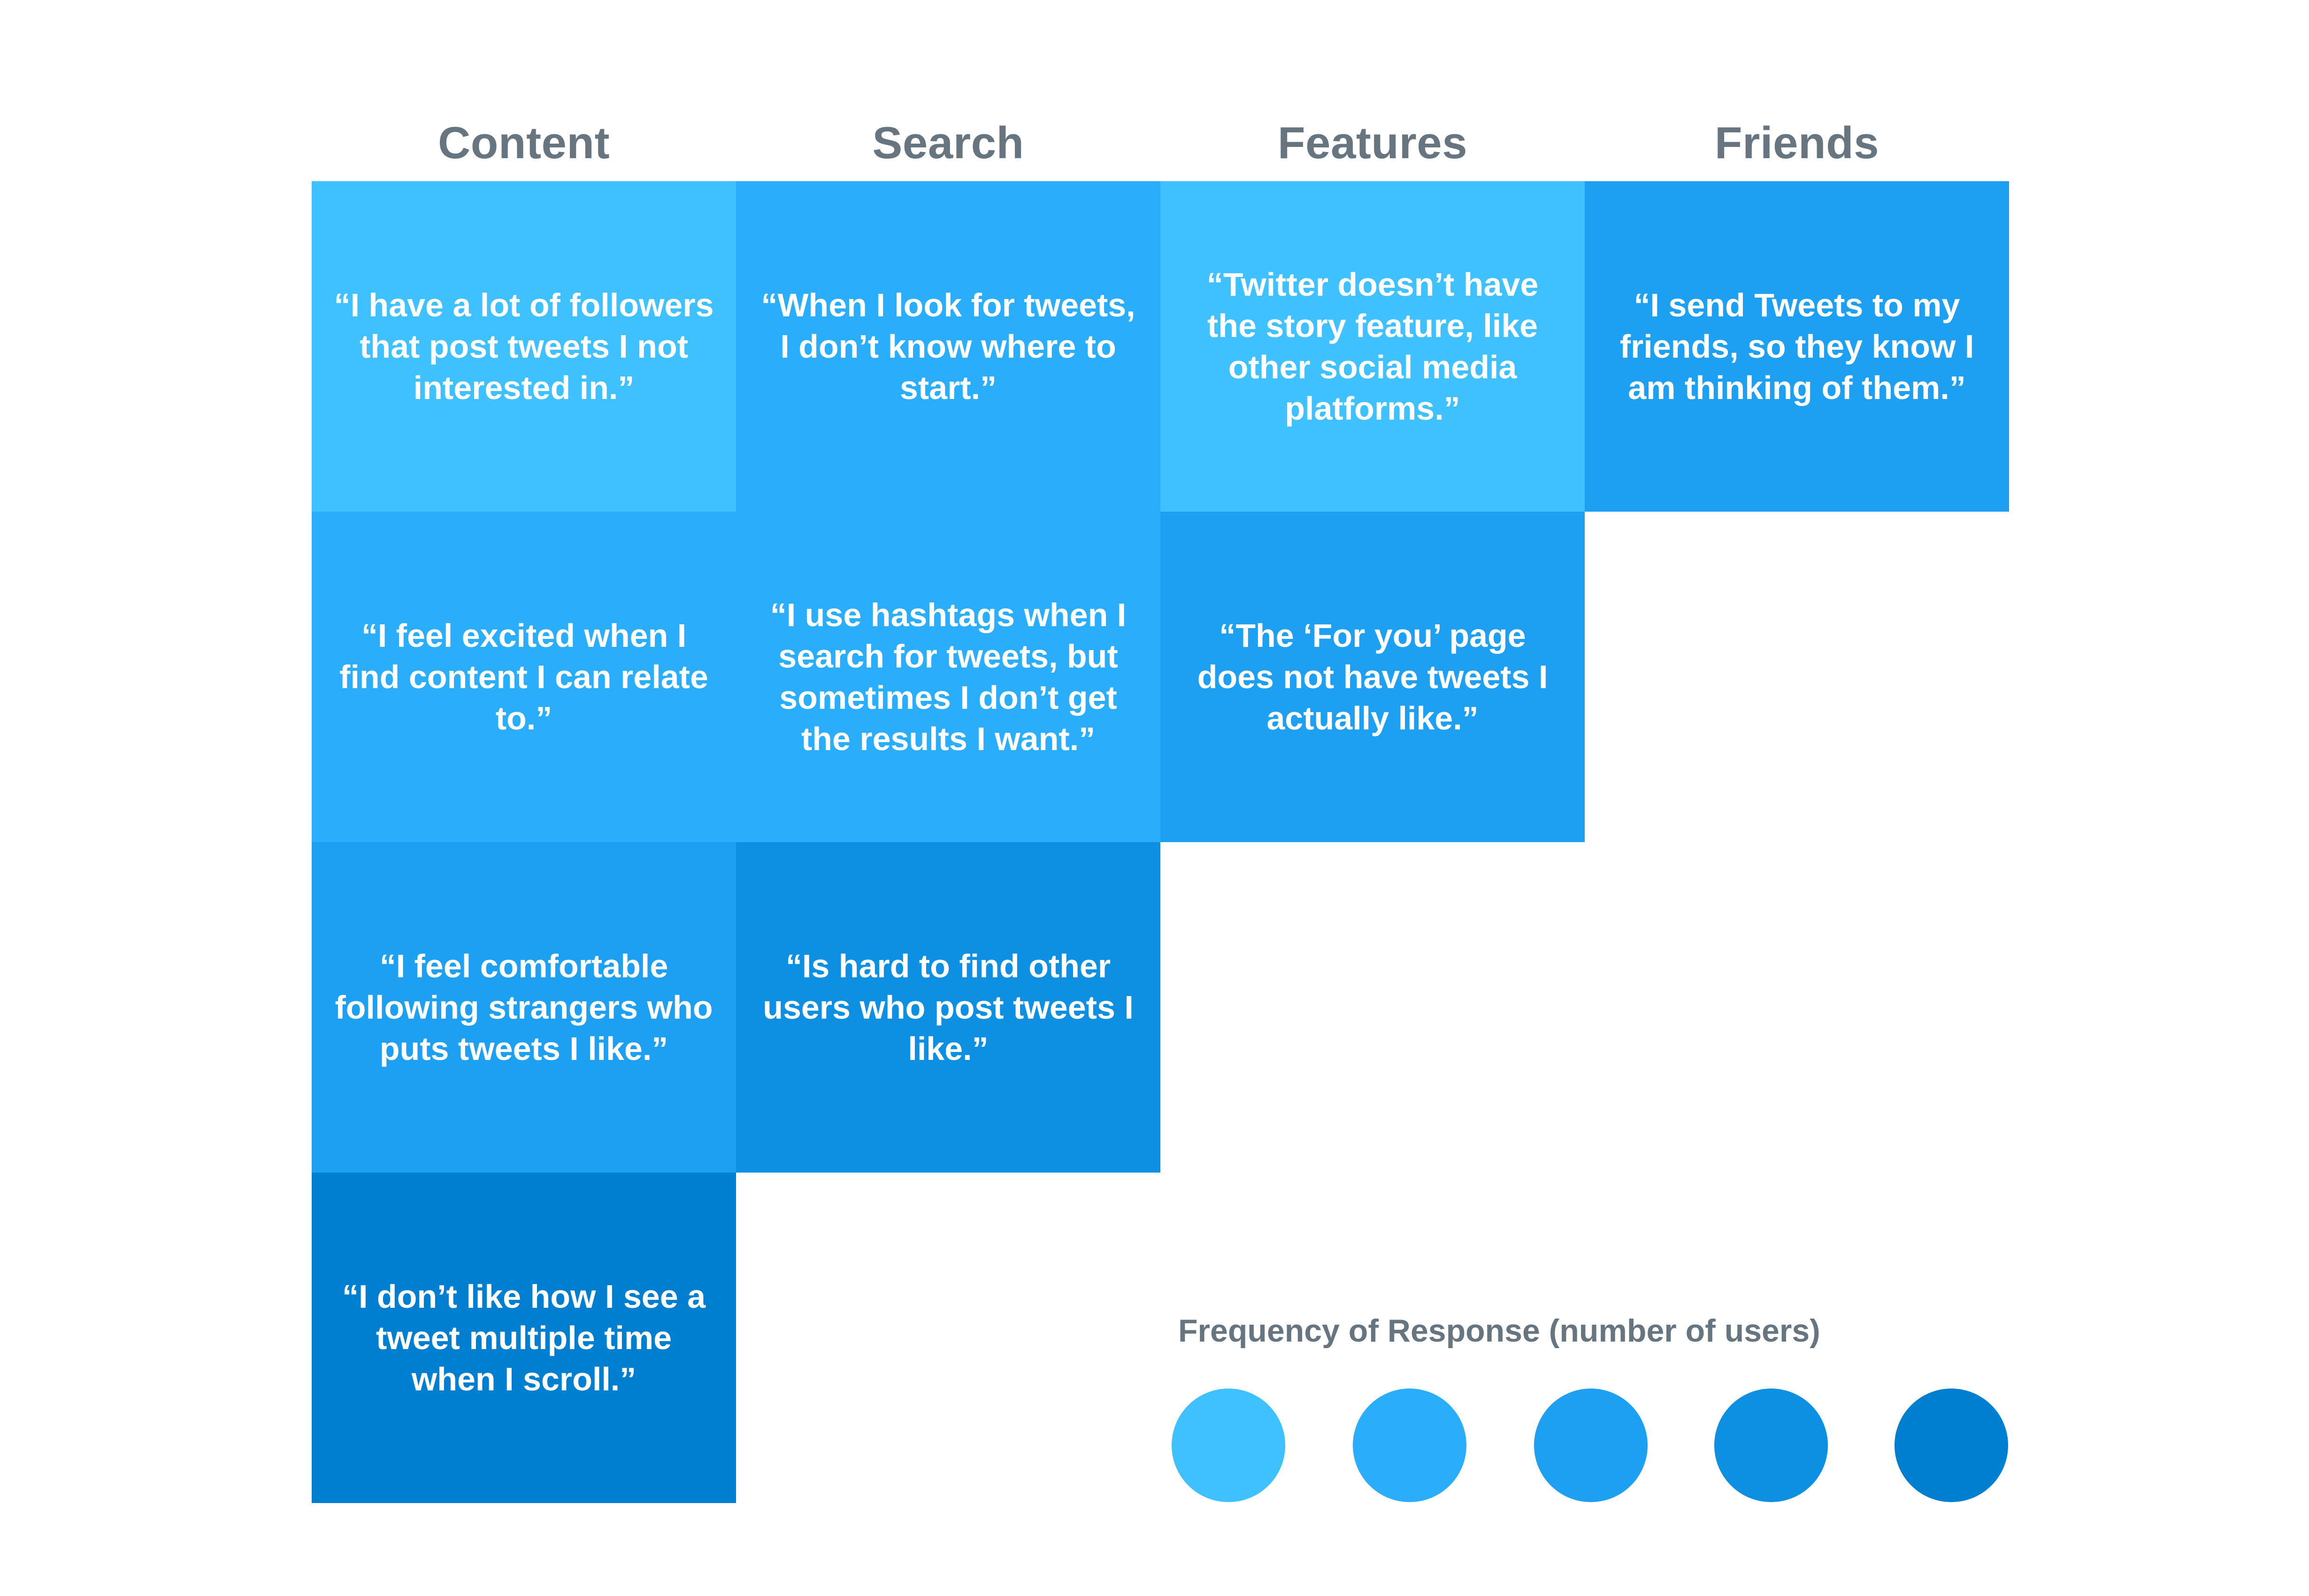 The height and width of the screenshot is (1596, 2309). I want to click on column-header-features: Features, so click(1372, 143).